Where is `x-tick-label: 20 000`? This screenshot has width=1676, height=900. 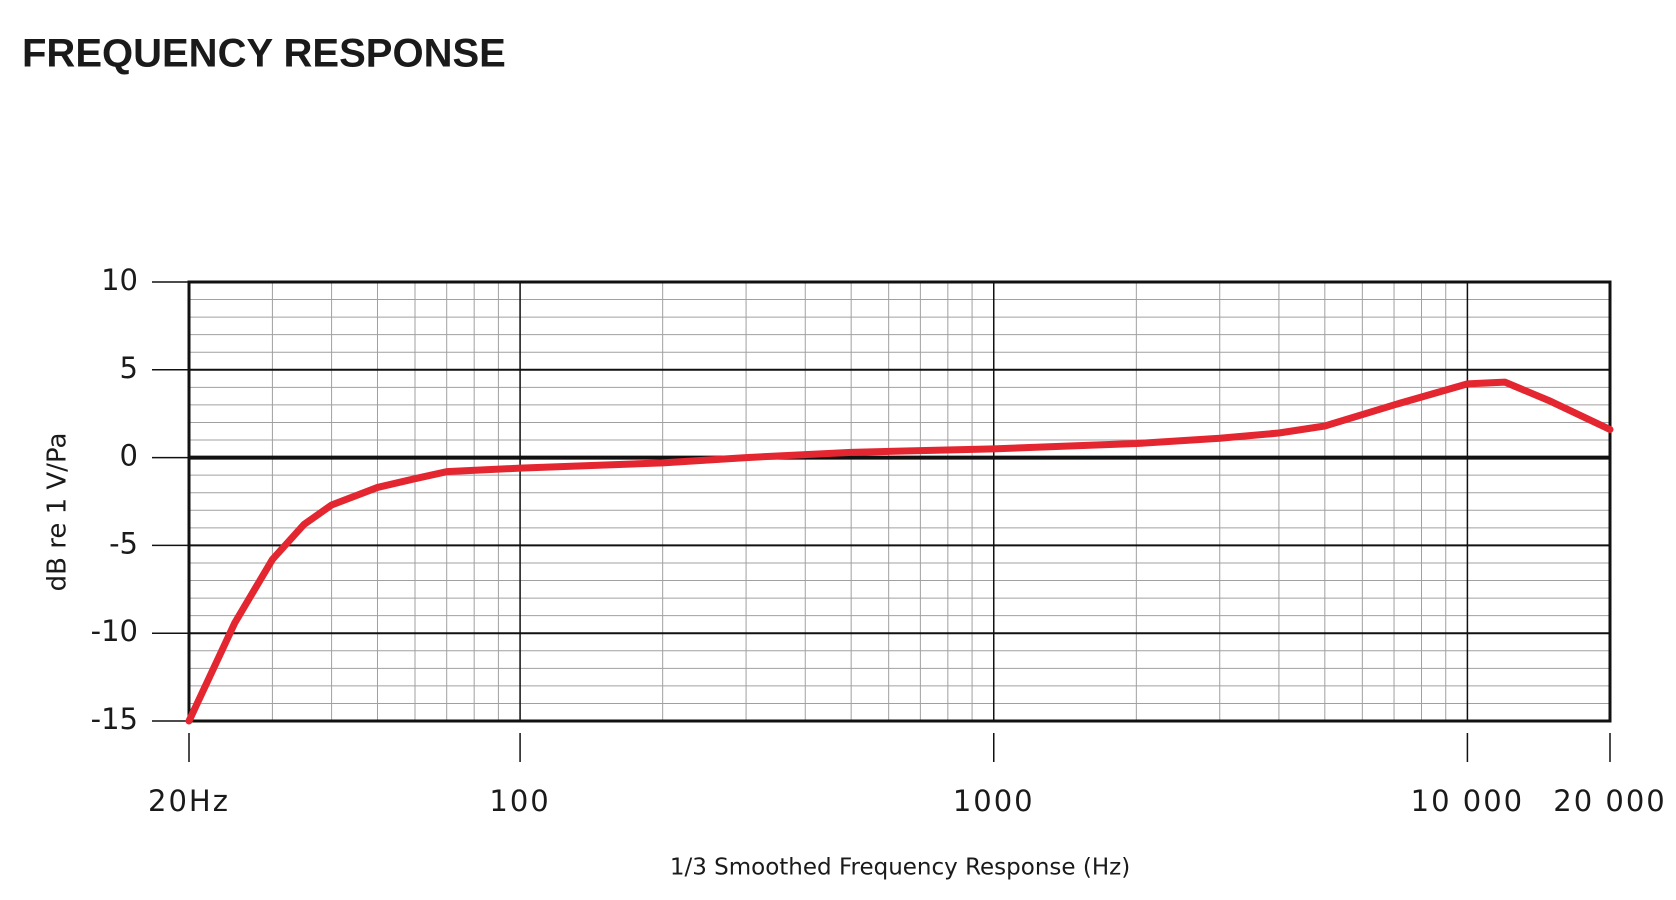
x-tick-label: 20 000 is located at coordinates (1609, 801).